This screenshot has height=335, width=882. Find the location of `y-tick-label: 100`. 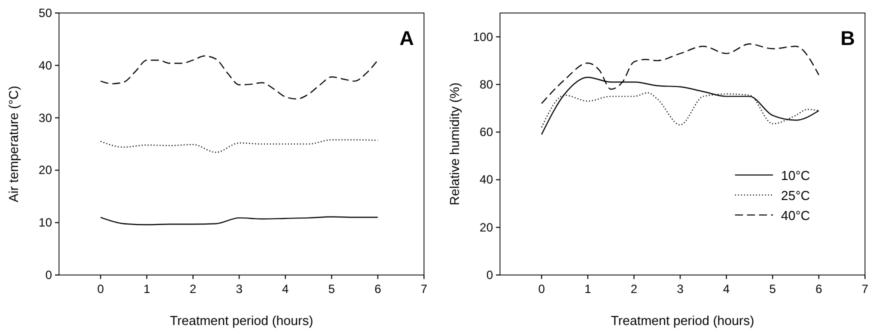

y-tick-label: 100 is located at coordinates (483, 37).